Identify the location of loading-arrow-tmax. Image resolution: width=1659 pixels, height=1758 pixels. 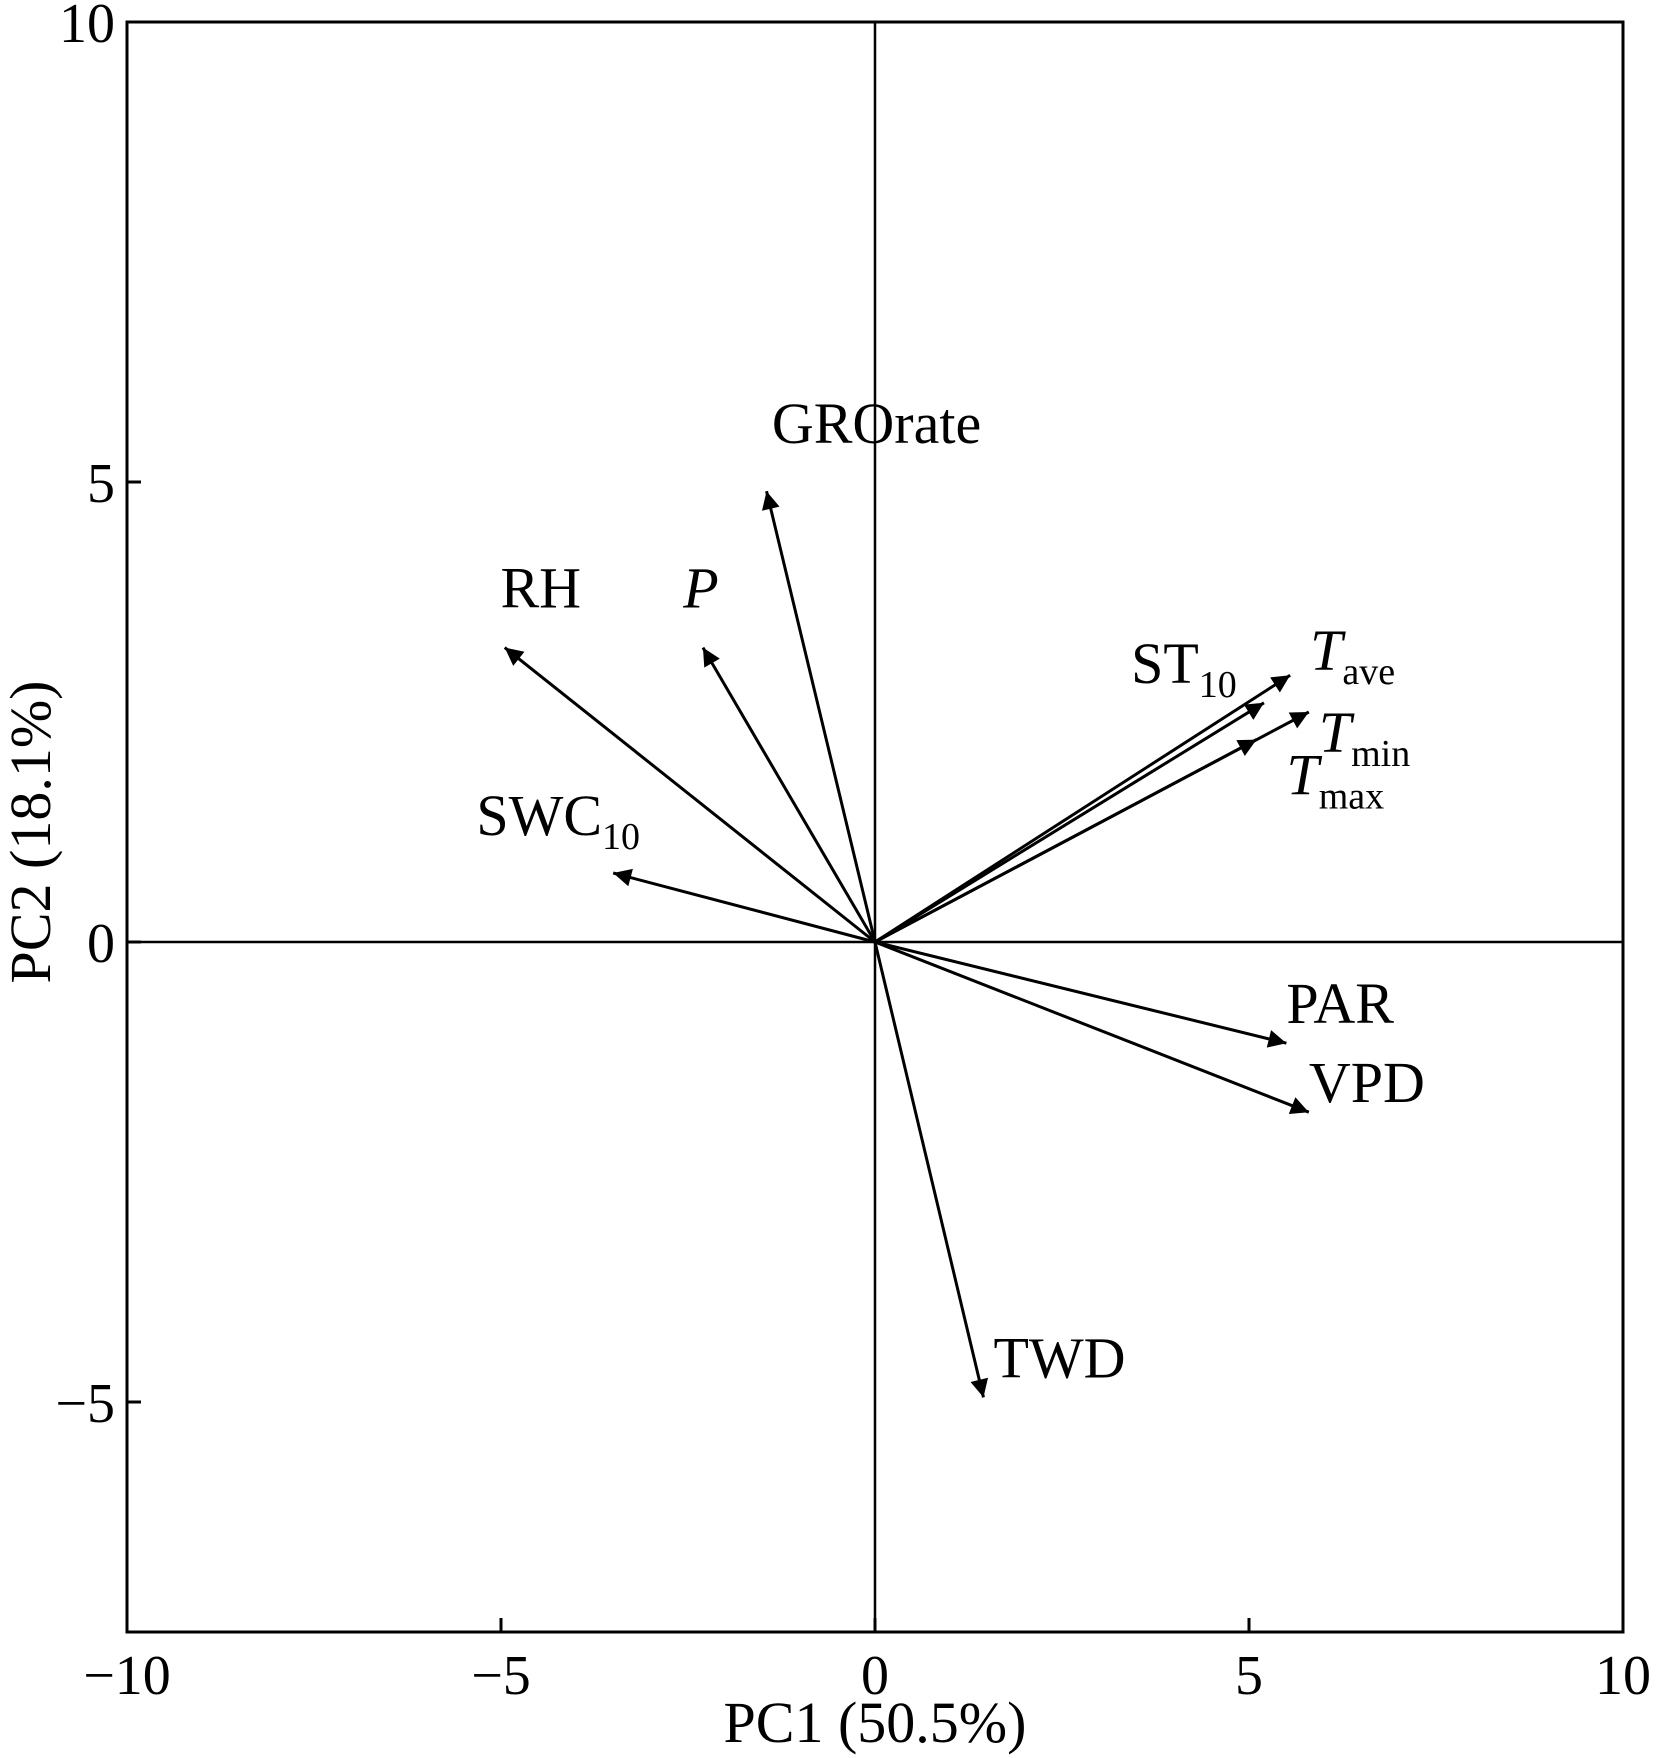
(1066, 841).